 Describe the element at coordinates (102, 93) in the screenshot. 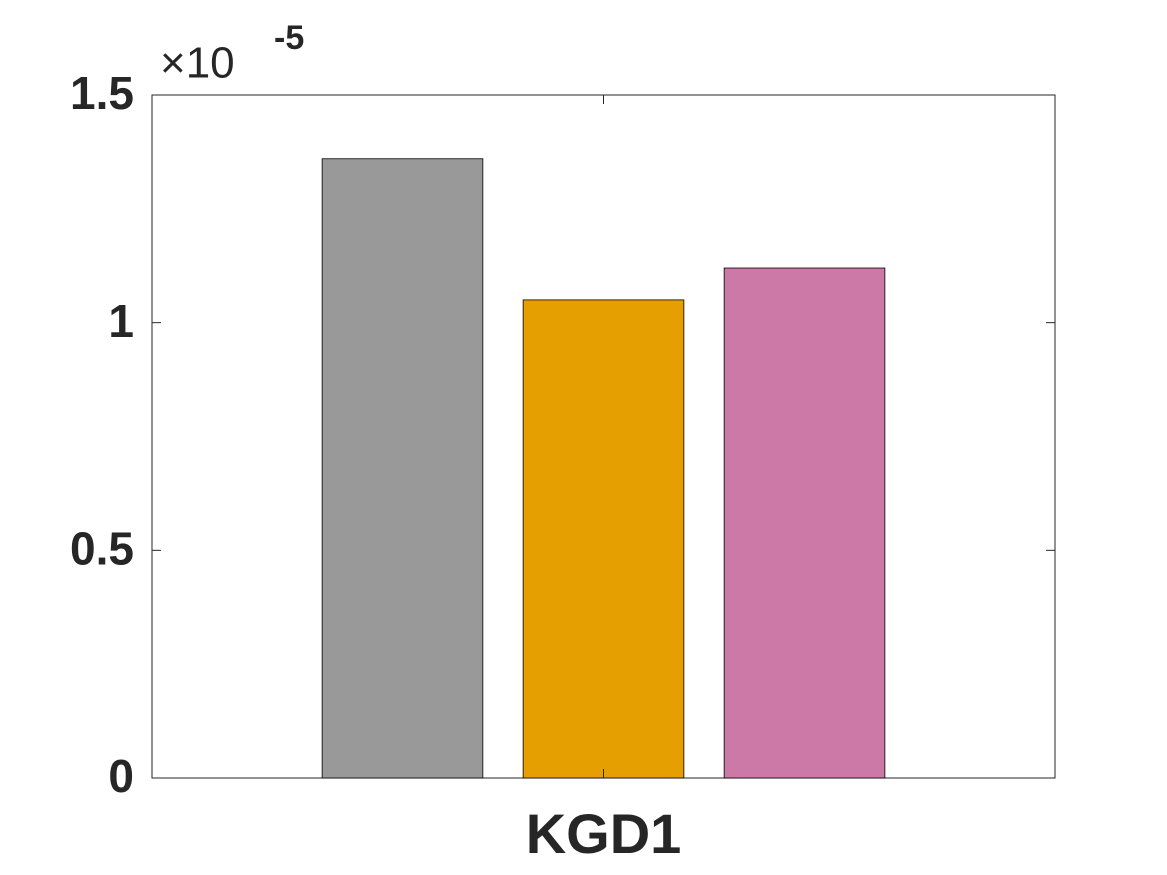

I see `y-tick-label: 1.5` at that location.